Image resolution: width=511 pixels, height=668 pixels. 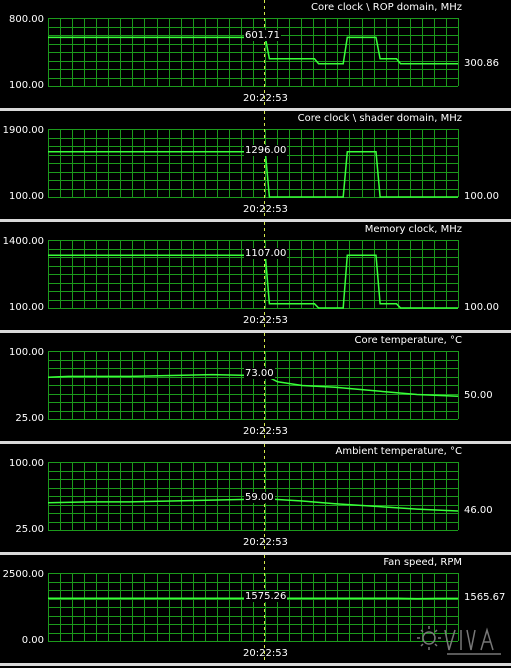 I want to click on y-axis-max-label: 1900.00, so click(x=23, y=130).